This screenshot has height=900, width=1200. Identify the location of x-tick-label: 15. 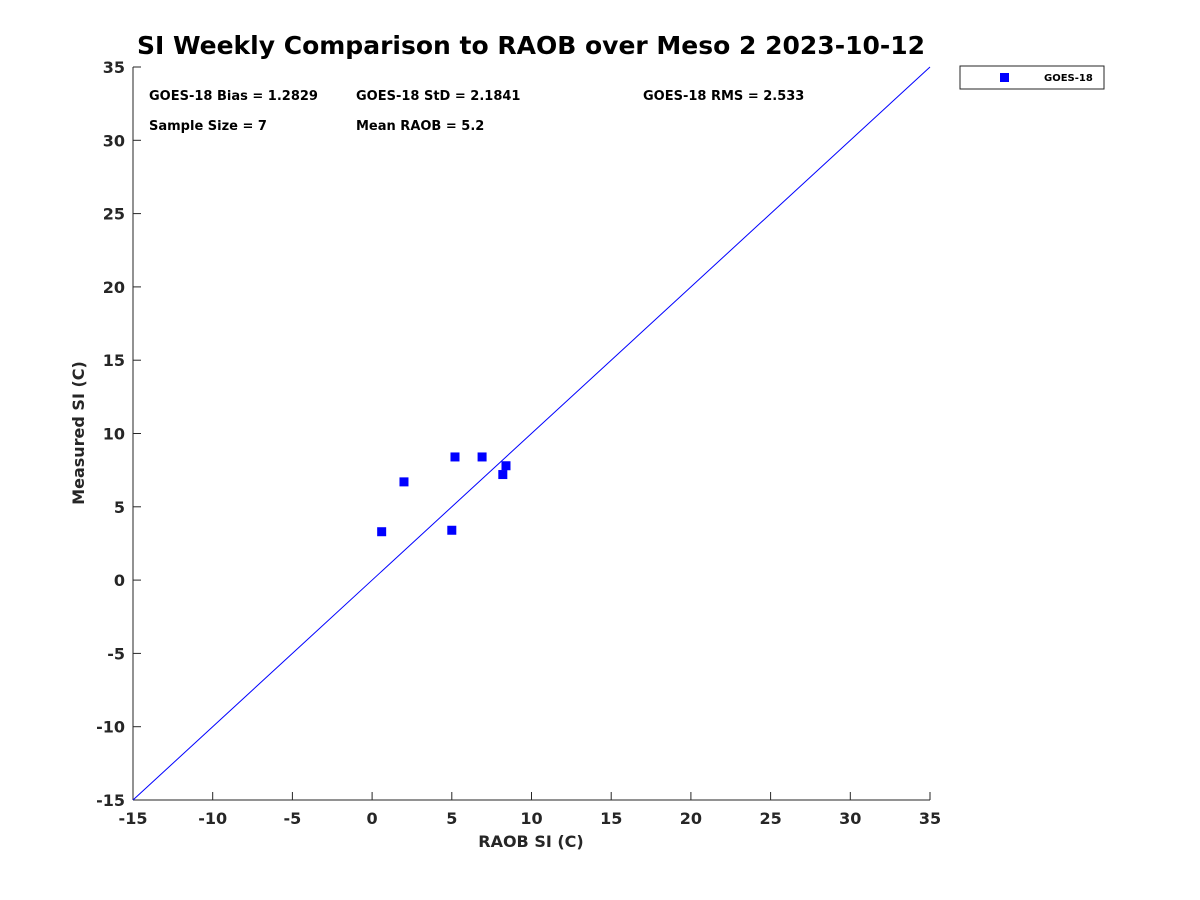
(611, 818).